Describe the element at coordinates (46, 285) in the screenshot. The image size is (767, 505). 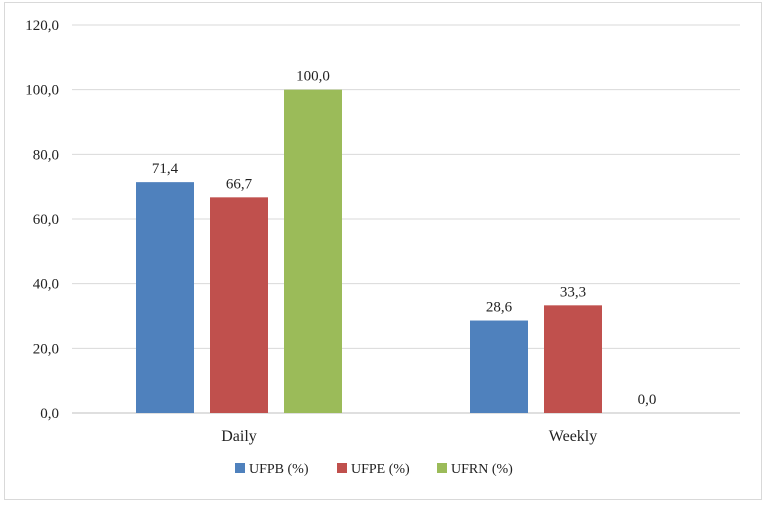
I see `y-tick-label: 40,0` at that location.